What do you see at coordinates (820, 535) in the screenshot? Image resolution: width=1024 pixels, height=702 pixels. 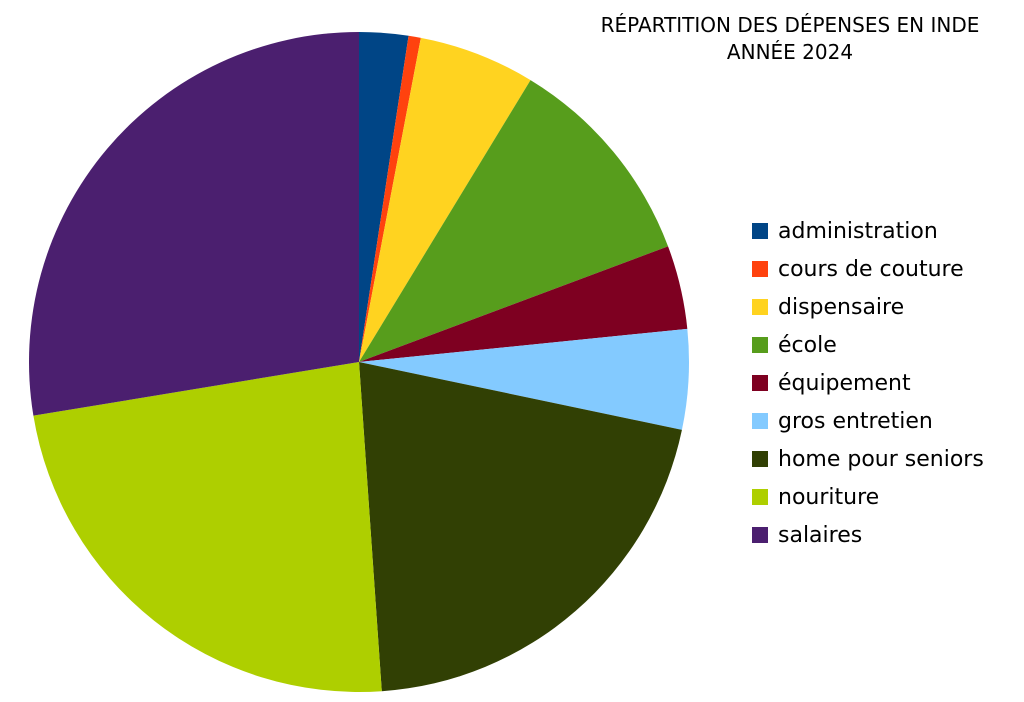 I see `legend-label: salaires` at bounding box center [820, 535].